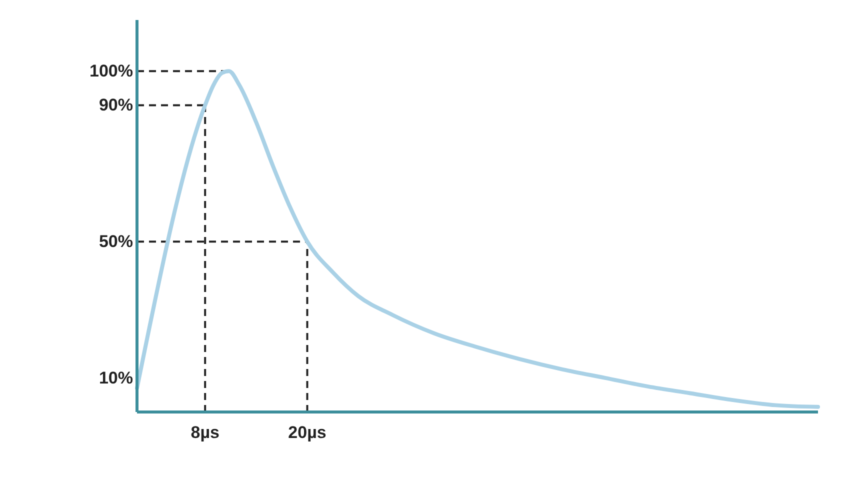 The width and height of the screenshot is (864, 486). I want to click on x-tick-label: 8µs, so click(205, 432).